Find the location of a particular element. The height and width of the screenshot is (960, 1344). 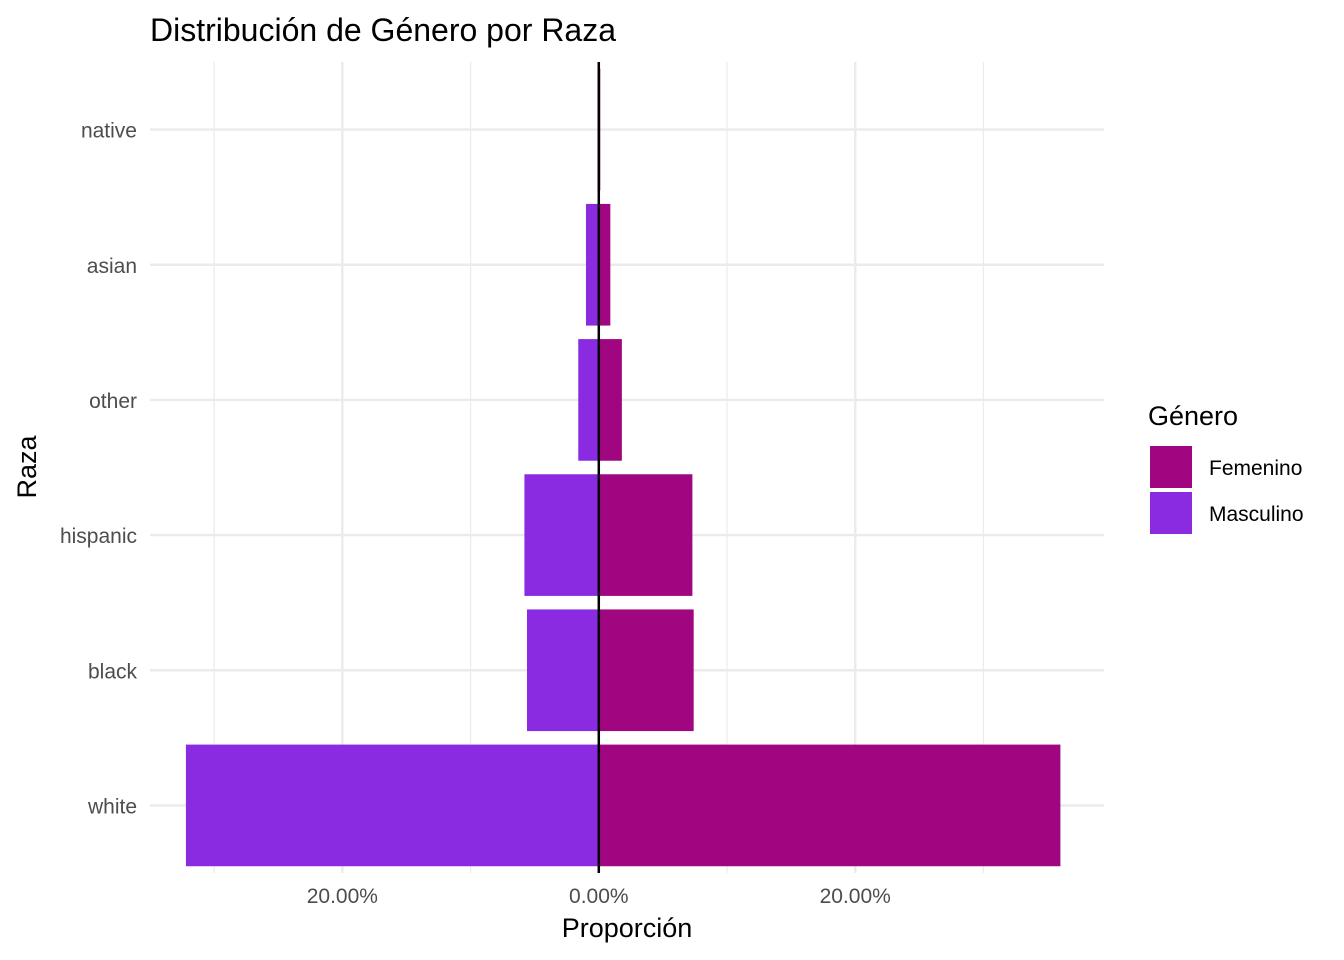

y-tick-label-other: other is located at coordinates (113, 401).